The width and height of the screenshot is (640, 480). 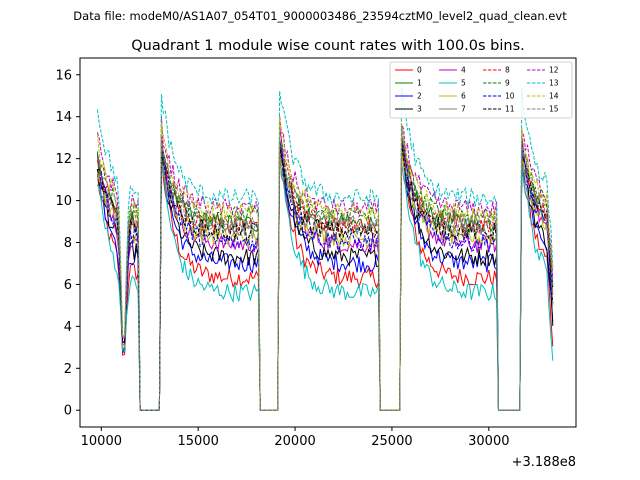 I want to click on legend-label-9: 9, so click(x=507, y=83).